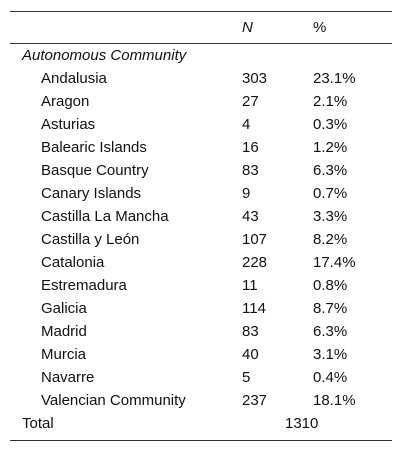 The width and height of the screenshot is (403, 453). I want to click on row-n: 5, so click(246, 377).